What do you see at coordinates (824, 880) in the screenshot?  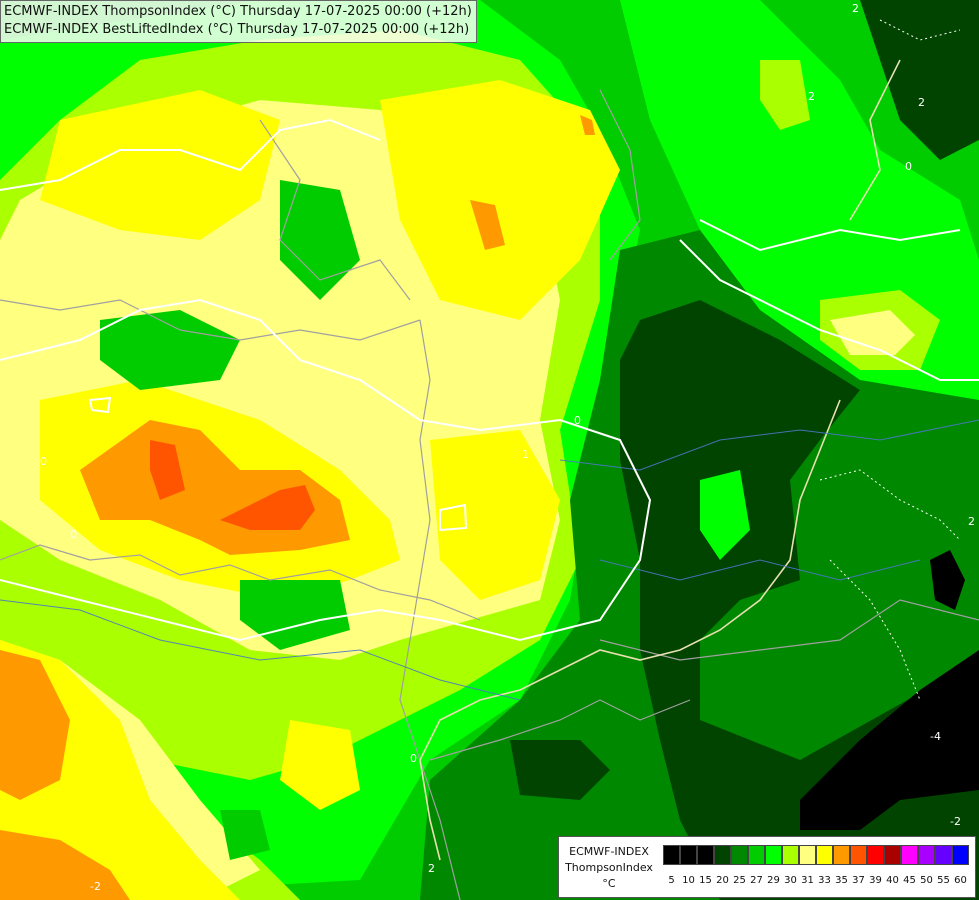 I see `legend-tick-label: 33` at bounding box center [824, 880].